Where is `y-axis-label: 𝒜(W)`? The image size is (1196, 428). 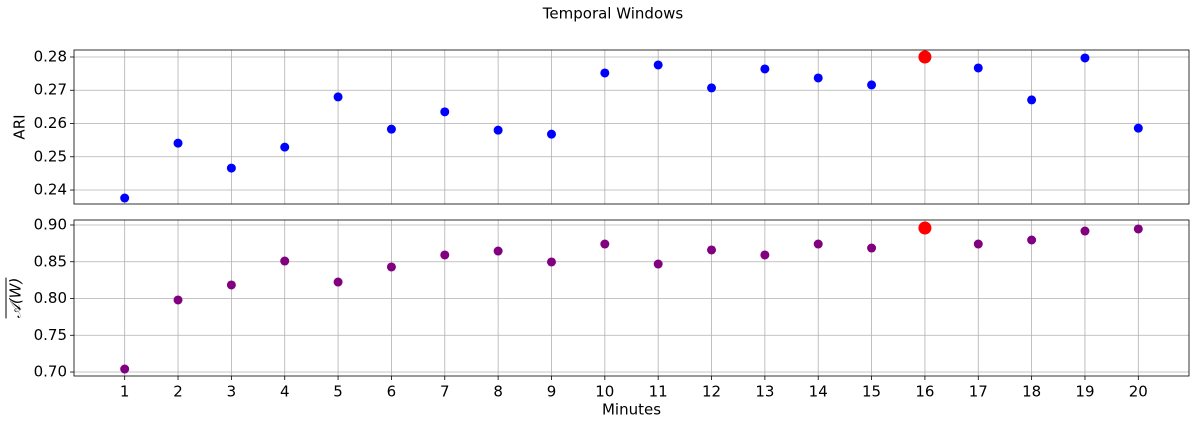
y-axis-label: 𝒜(W) is located at coordinates (16, 298).